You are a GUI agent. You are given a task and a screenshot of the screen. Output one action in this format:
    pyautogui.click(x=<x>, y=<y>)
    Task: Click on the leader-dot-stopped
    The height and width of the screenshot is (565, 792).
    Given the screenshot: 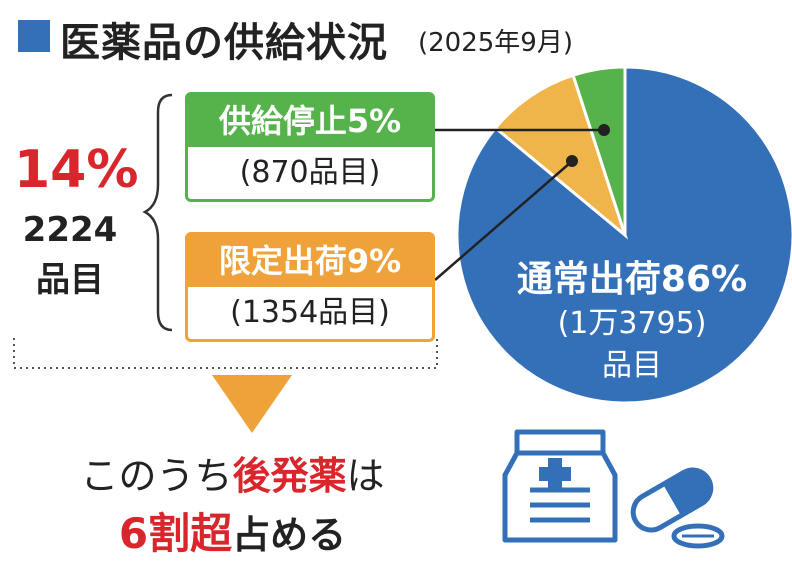 What is the action you would take?
    pyautogui.click(x=604, y=130)
    